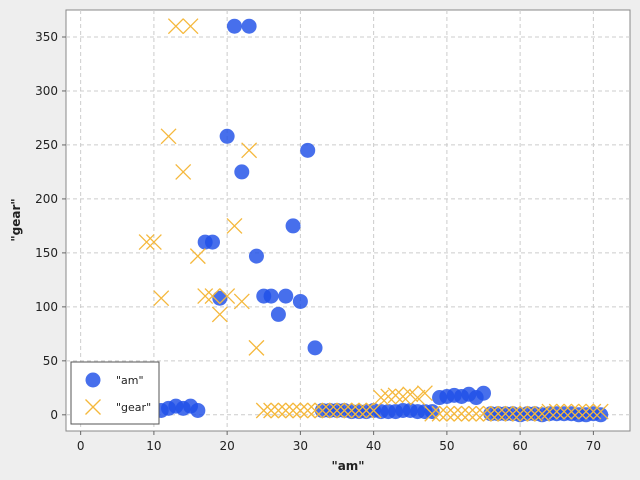 The width and height of the screenshot is (640, 480). What do you see at coordinates (50, 226) in the screenshot?
I see `y-axis-ticks: 0 50 100 150 200 250 300 350` at bounding box center [50, 226].